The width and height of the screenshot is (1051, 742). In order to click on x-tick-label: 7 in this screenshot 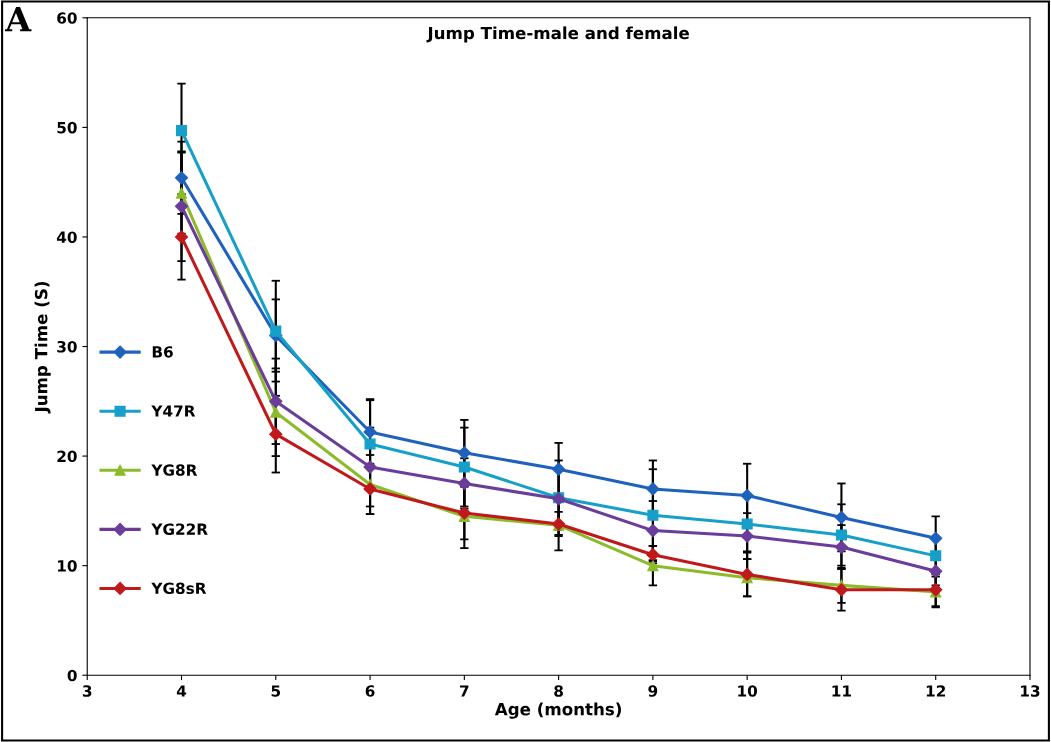, I will do `click(464, 691)`.